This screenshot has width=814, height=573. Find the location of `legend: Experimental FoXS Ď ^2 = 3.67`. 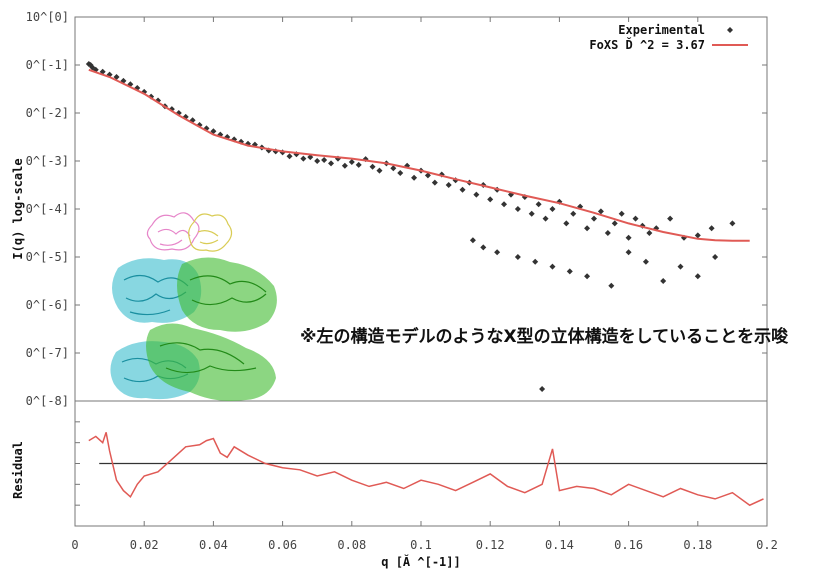

legend: Experimental FoXS Ď ^2 = 3.67 is located at coordinates (668, 37).